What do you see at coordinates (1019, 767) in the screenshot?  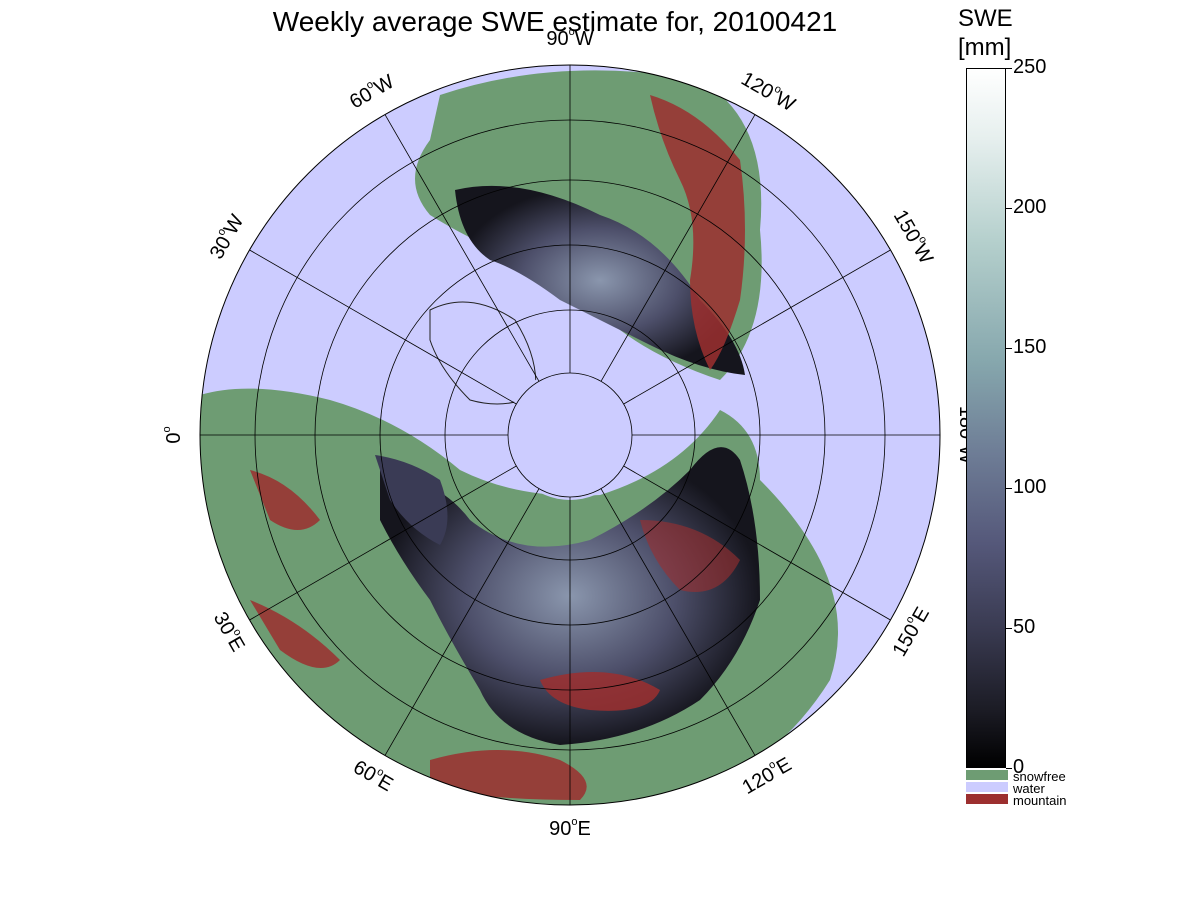 I see `colorbar-tick-label: 0` at bounding box center [1019, 767].